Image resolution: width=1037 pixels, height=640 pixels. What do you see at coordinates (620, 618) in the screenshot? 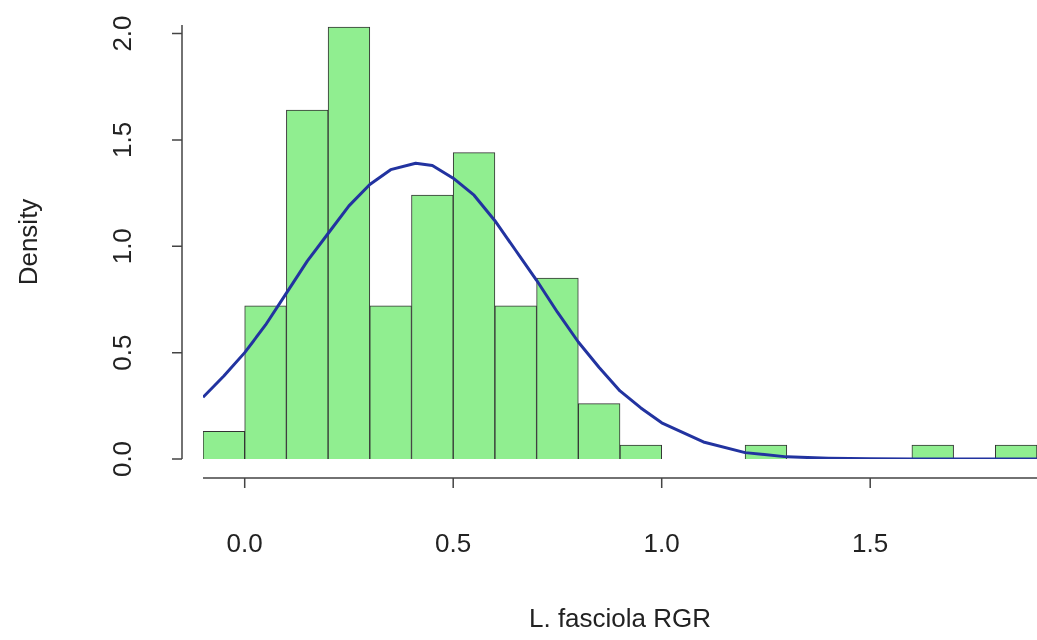
I see `x-axis-title: L. fasciola RGR` at bounding box center [620, 618].